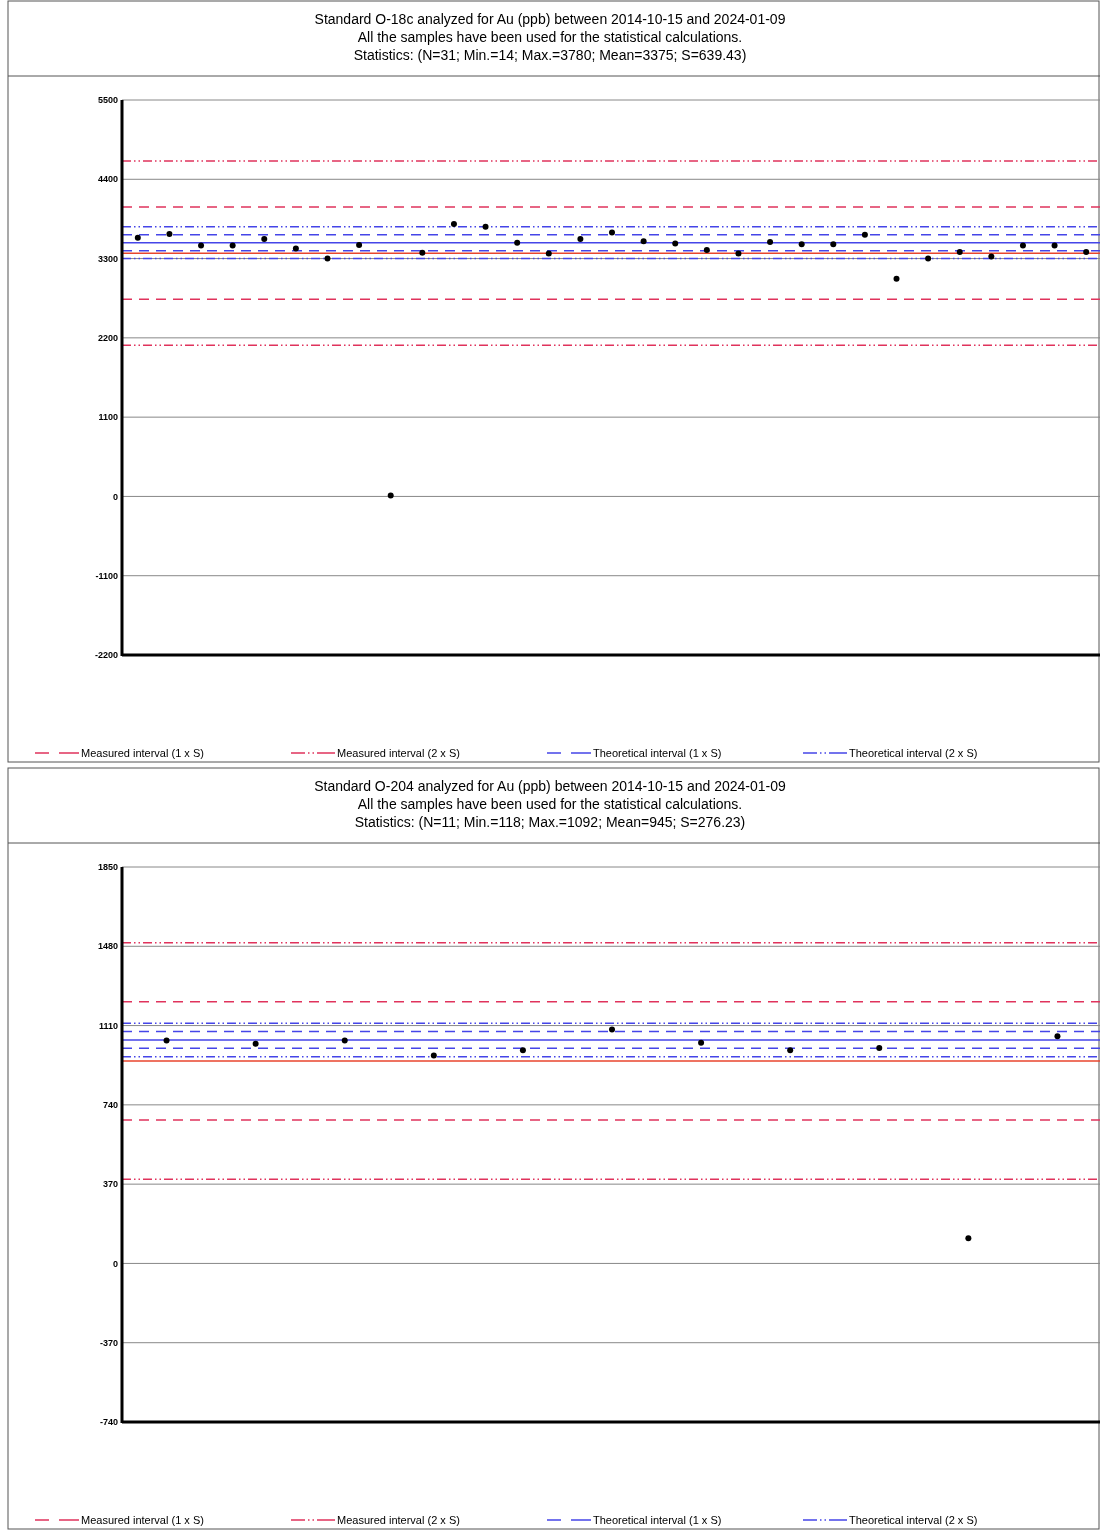  What do you see at coordinates (107, 179) in the screenshot?
I see `y-tick-label: 4400` at bounding box center [107, 179].